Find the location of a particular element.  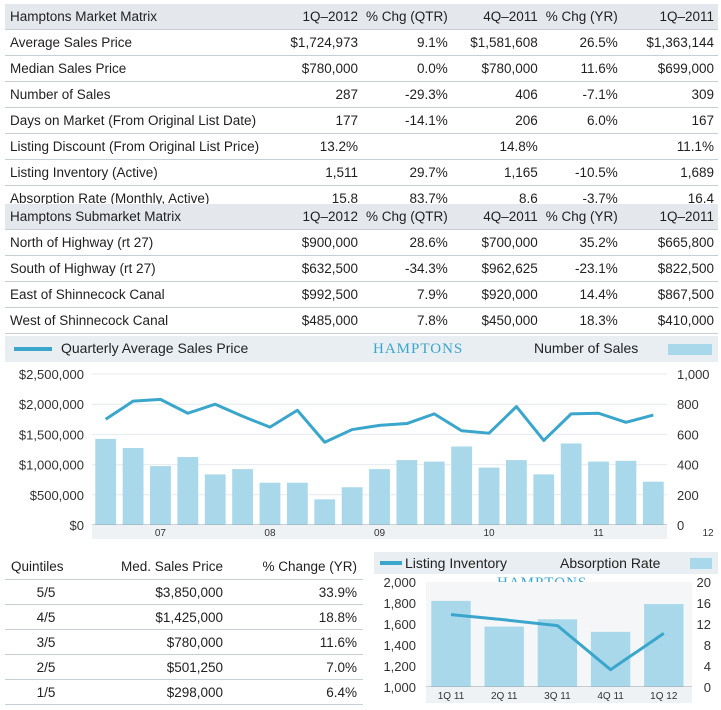

table-cell: 26.5% is located at coordinates (581, 42).